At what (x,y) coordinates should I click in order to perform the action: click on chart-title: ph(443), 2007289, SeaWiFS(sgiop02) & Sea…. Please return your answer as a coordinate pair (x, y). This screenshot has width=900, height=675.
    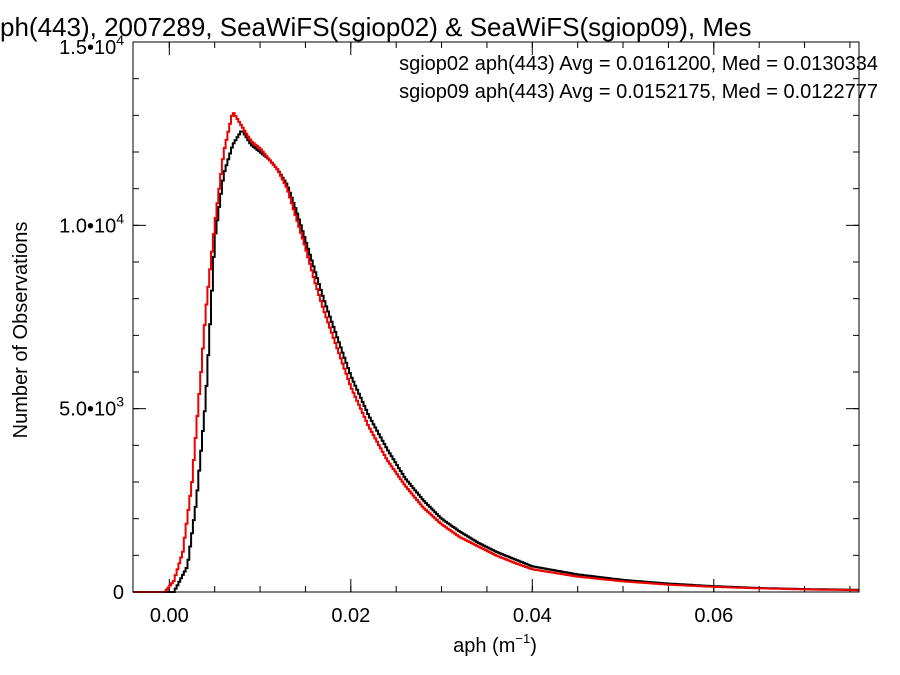
    Looking at the image, I should click on (375, 27).